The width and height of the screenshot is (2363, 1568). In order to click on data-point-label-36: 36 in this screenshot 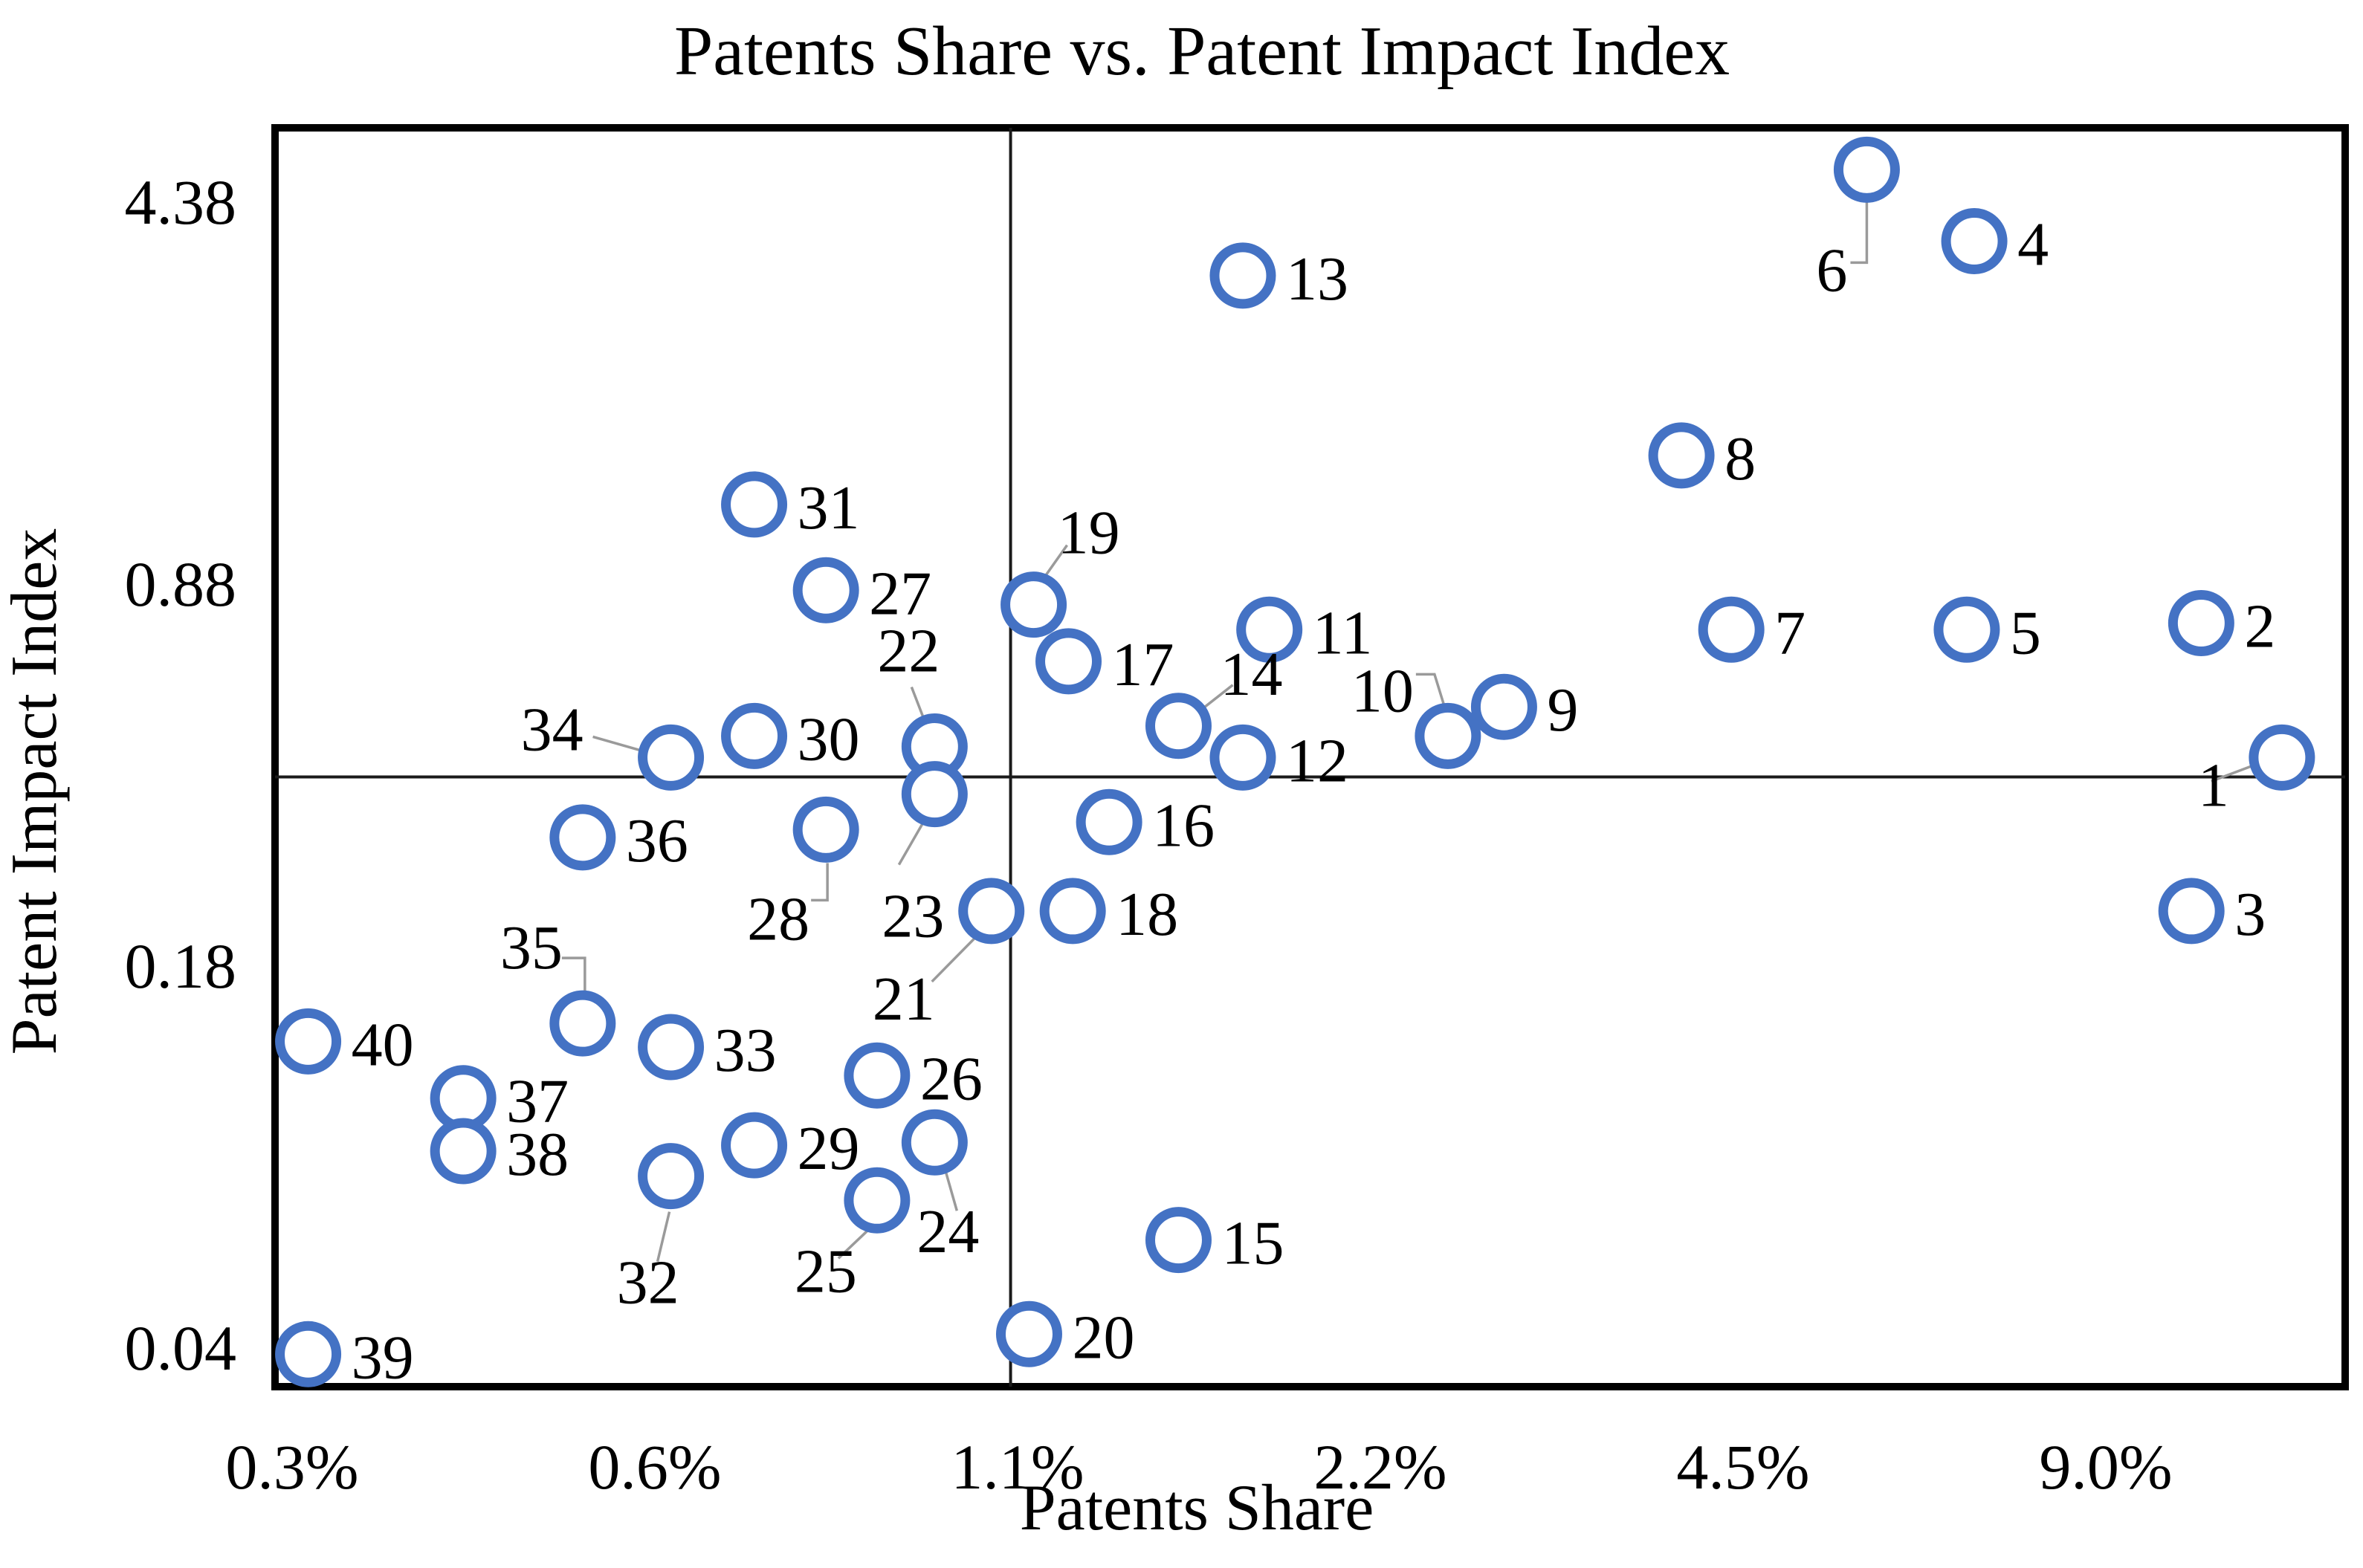, I will do `click(657, 840)`.